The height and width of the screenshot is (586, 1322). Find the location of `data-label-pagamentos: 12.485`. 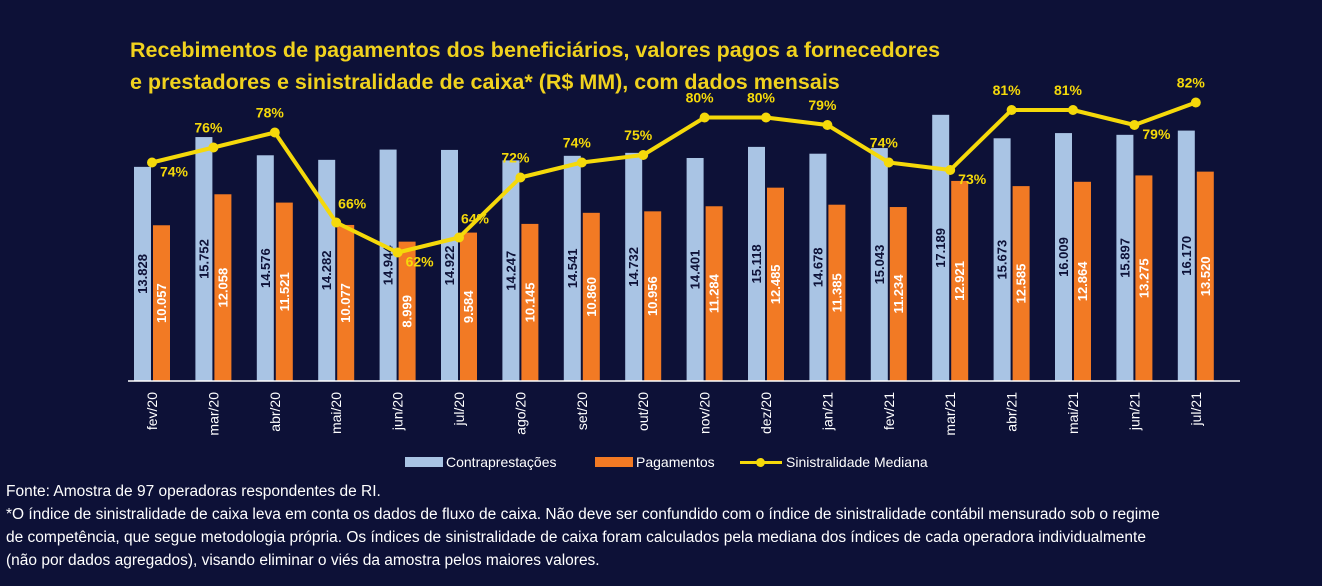

data-label-pagamentos: 12.485 is located at coordinates (775, 284).